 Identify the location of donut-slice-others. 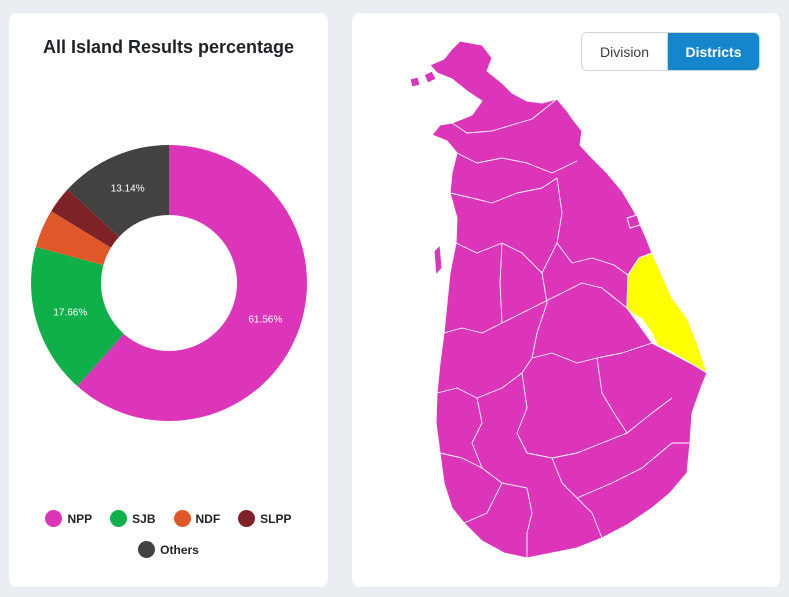
(118, 191).